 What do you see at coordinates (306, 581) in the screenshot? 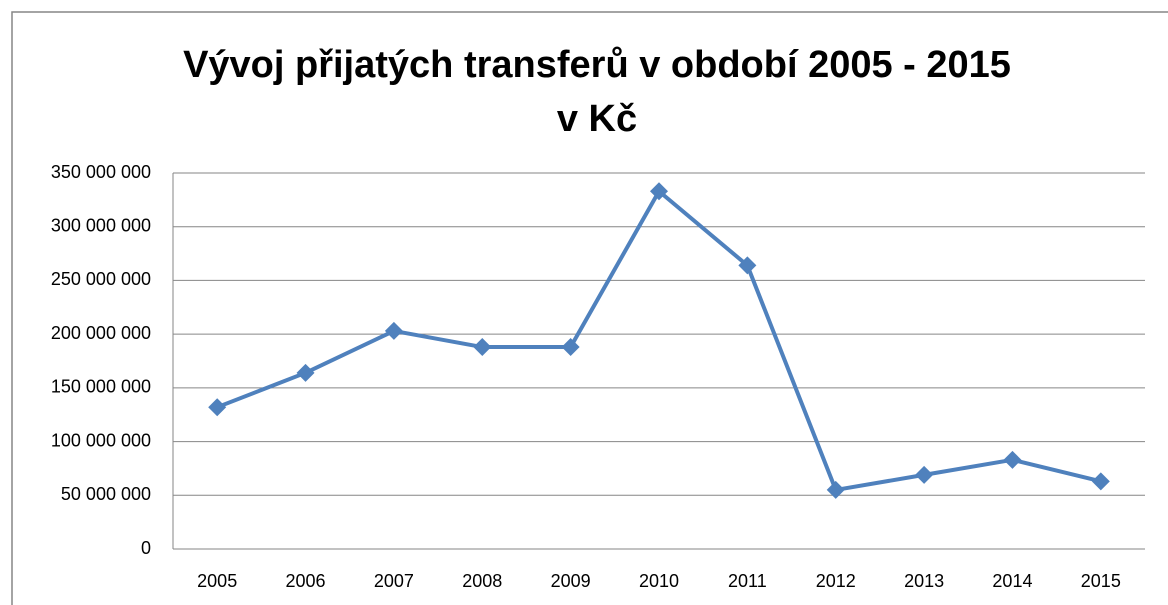
I see `x-tick-label: 2006` at bounding box center [306, 581].